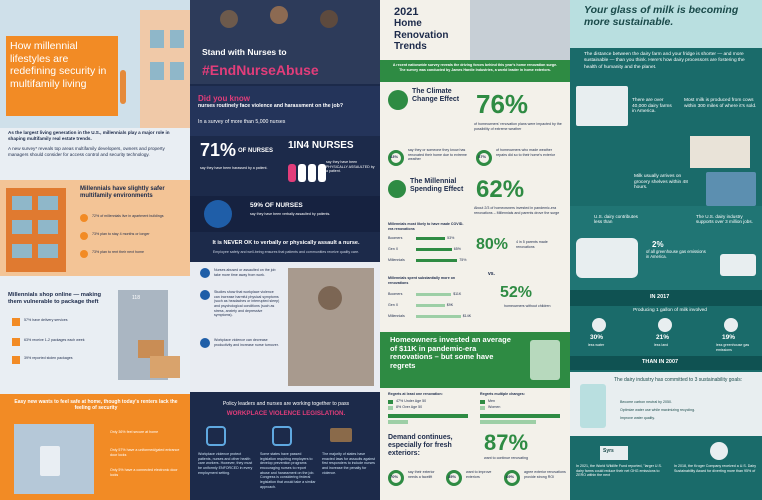  I want to click on brand-logo, so click(614, 453).